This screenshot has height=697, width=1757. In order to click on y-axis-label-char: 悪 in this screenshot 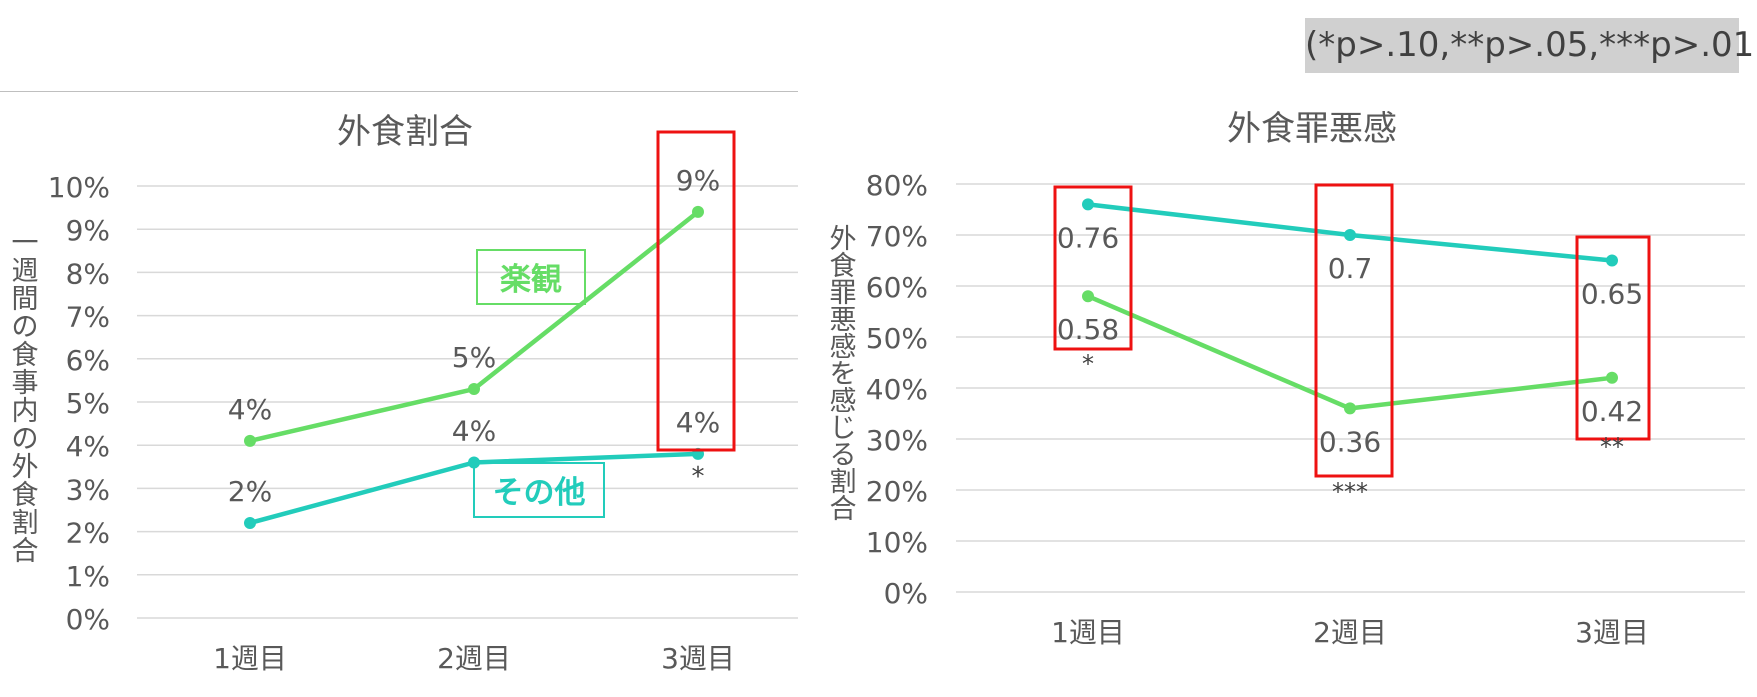, I will do `click(843, 320)`.